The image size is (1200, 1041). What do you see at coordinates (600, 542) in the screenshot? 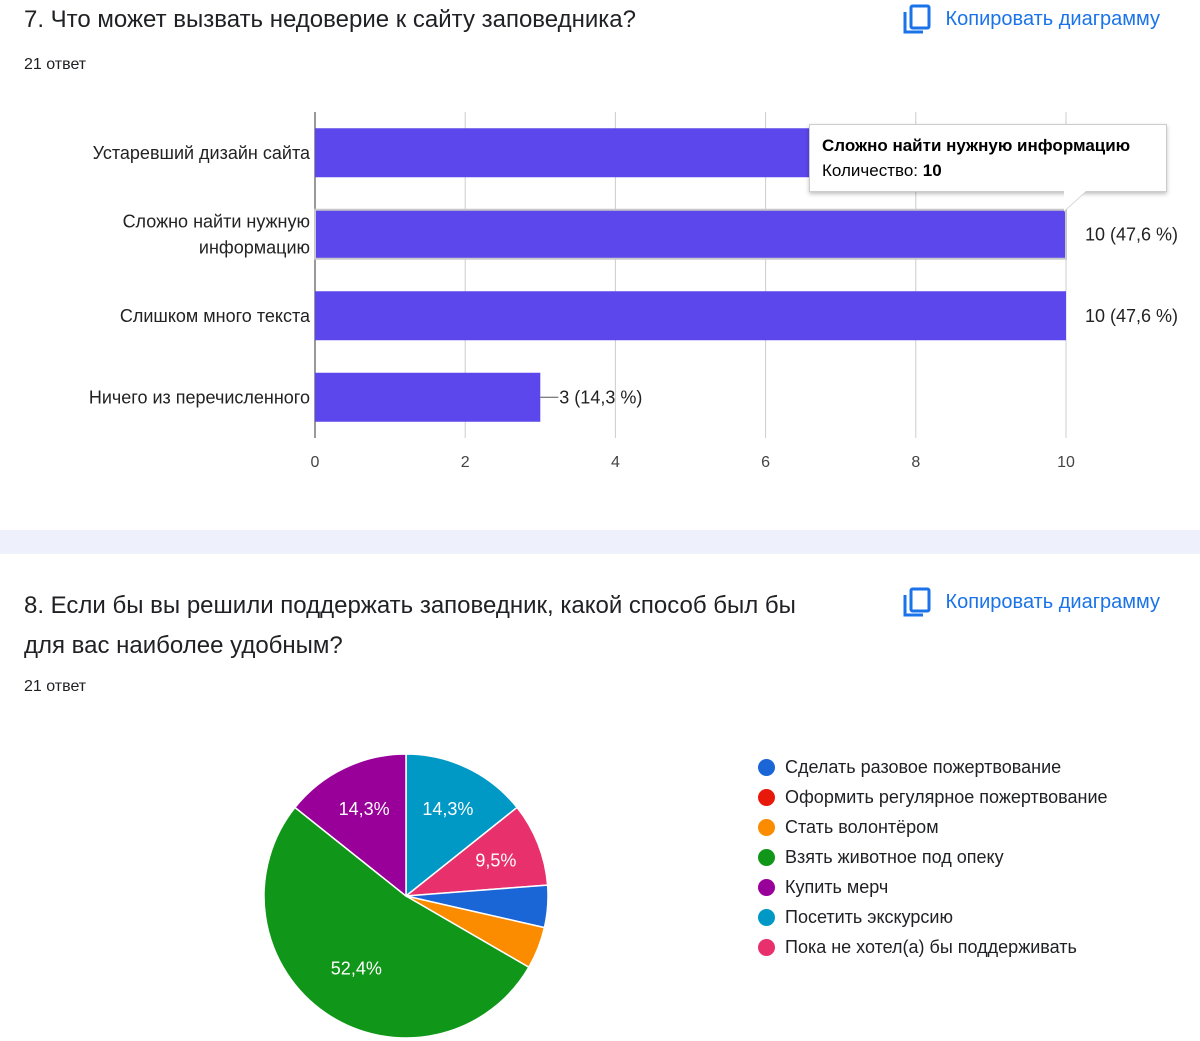
I see `section-separator` at bounding box center [600, 542].